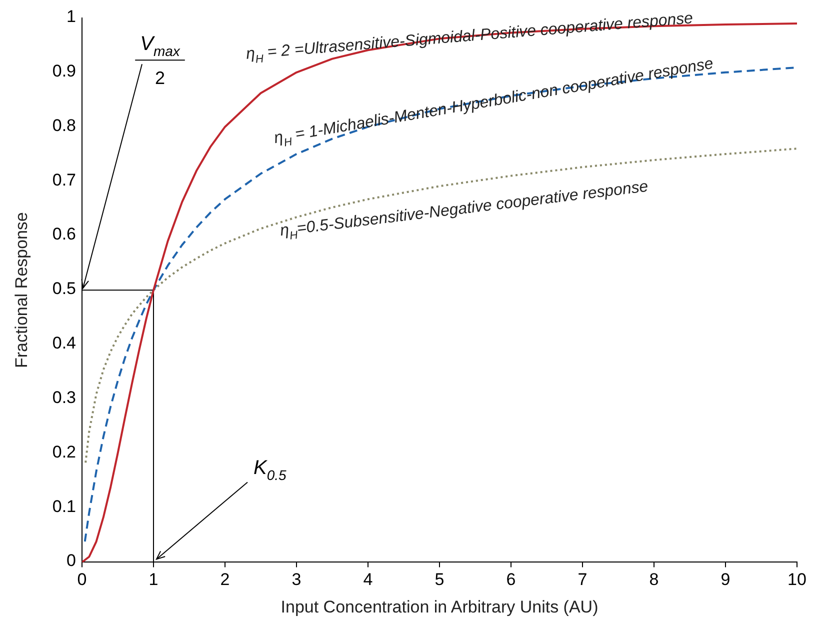  I want to click on y-tick-label: 0.4, so click(64, 343).